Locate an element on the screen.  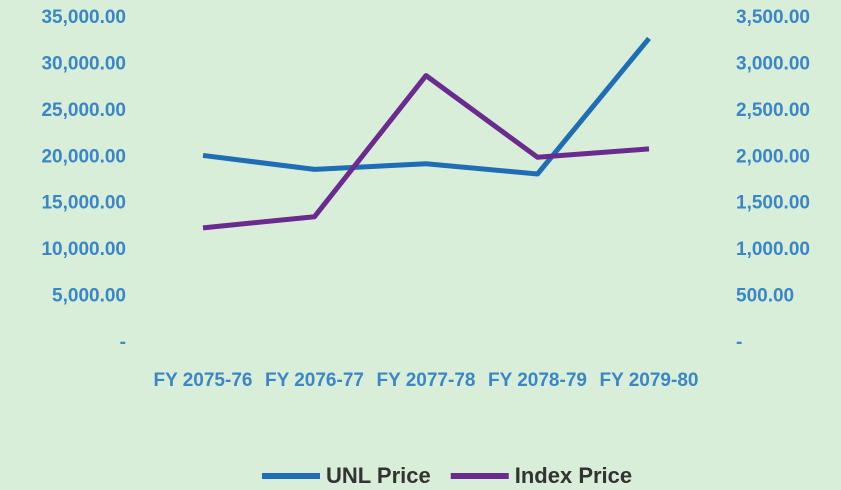
y2-tick-label: 2,000.00 is located at coordinates (773, 156).